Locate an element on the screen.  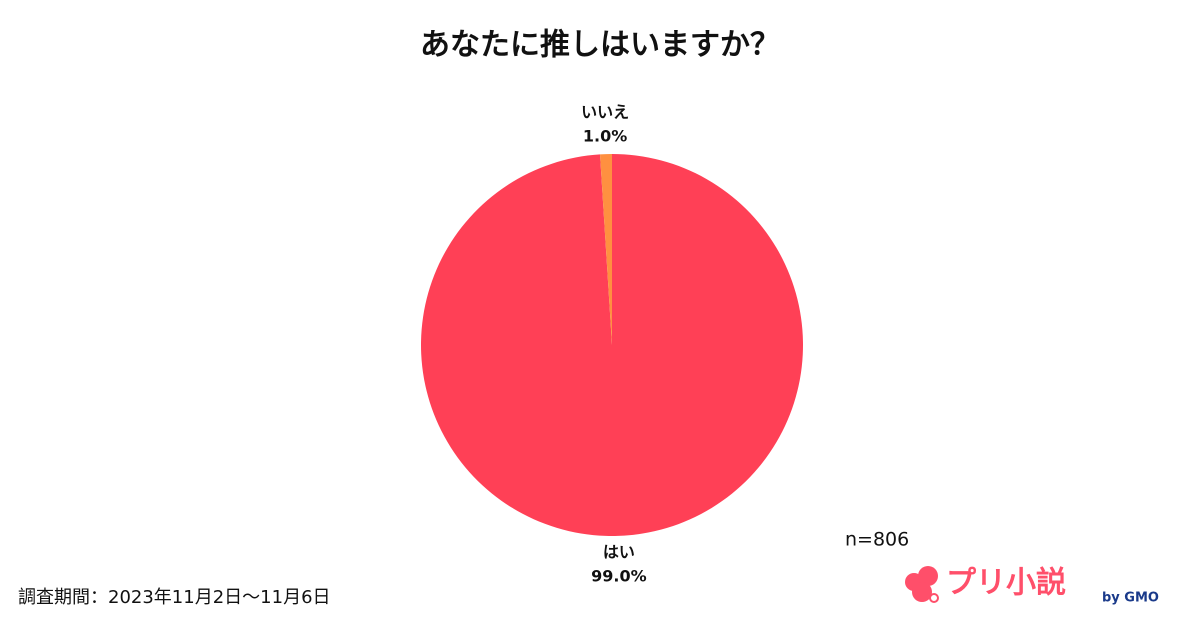
logo-text: プリ小説 is located at coordinates (1006, 583).